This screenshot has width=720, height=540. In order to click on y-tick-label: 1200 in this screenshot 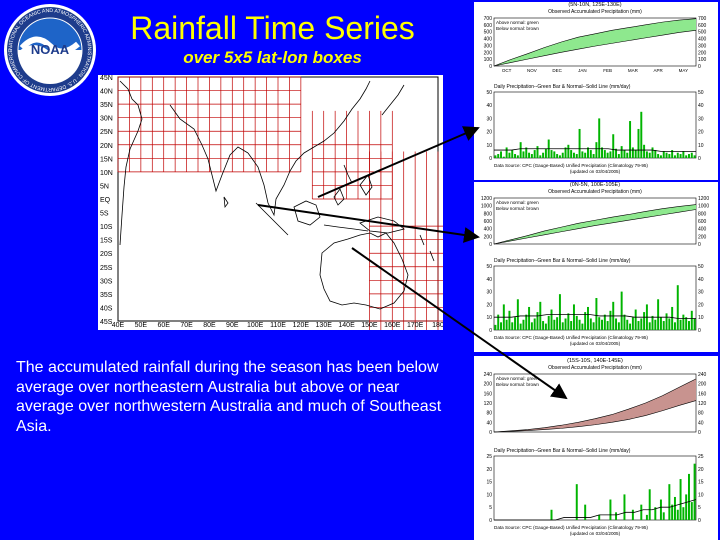, I will do `click(486, 199)`.